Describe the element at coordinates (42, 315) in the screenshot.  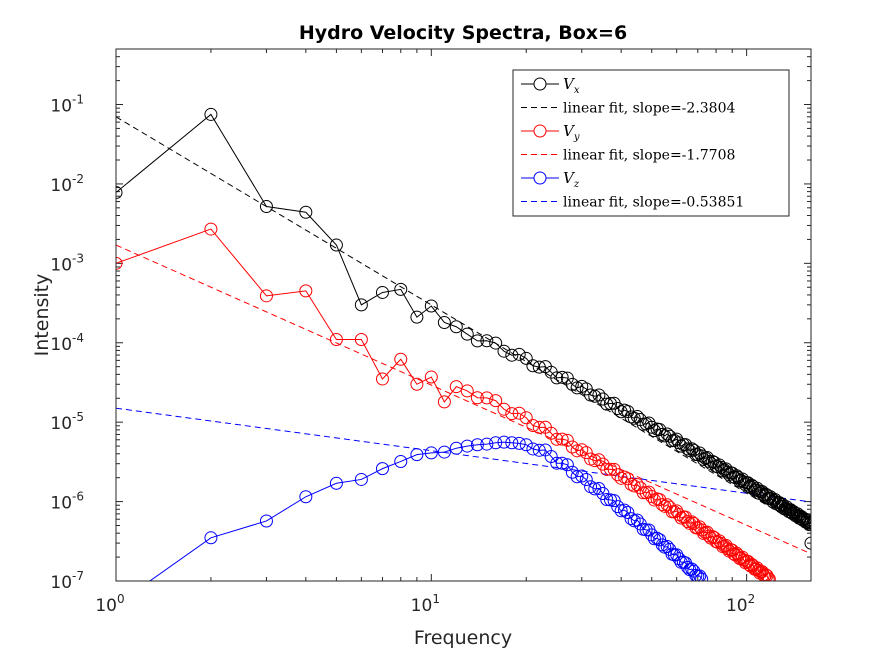
I see `y-axis-label: Intensity` at that location.